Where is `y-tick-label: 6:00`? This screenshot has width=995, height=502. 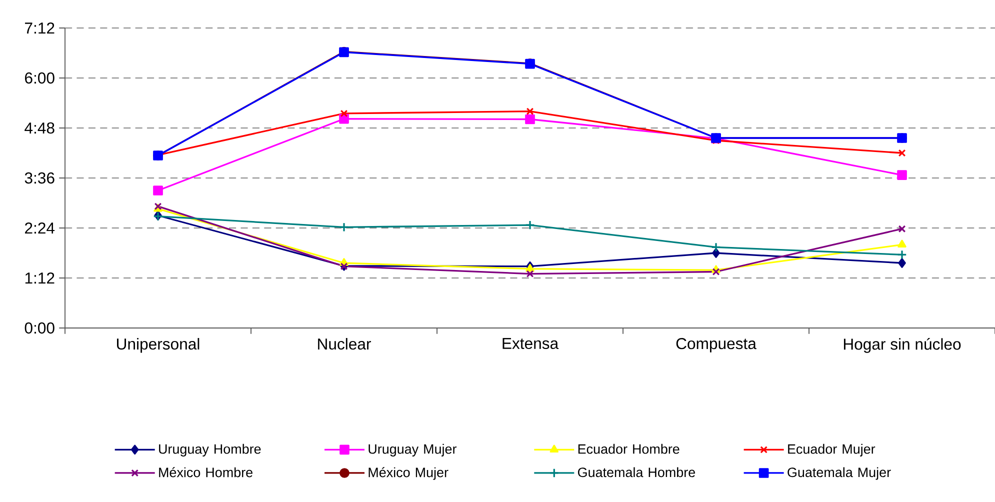
y-tick-label: 6:00 is located at coordinates (39, 78).